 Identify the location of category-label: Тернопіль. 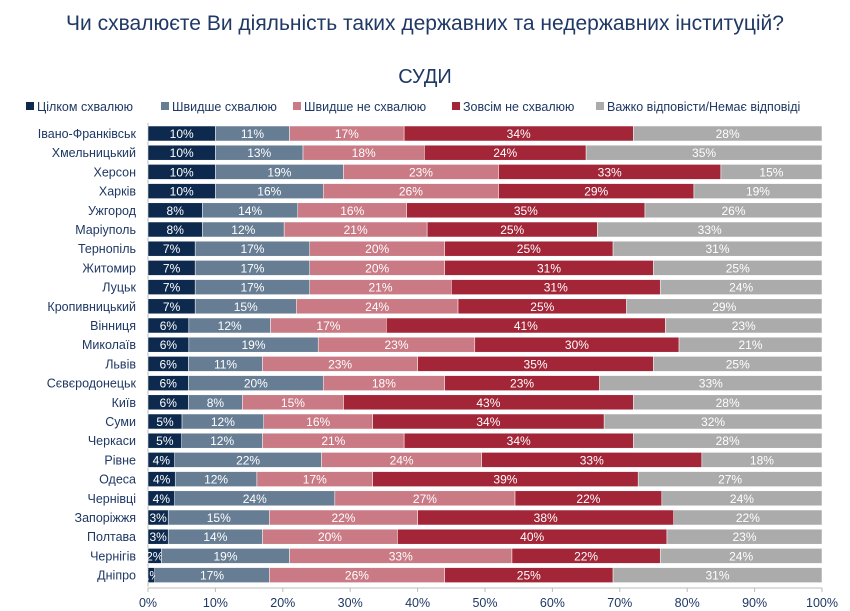
(107, 249).